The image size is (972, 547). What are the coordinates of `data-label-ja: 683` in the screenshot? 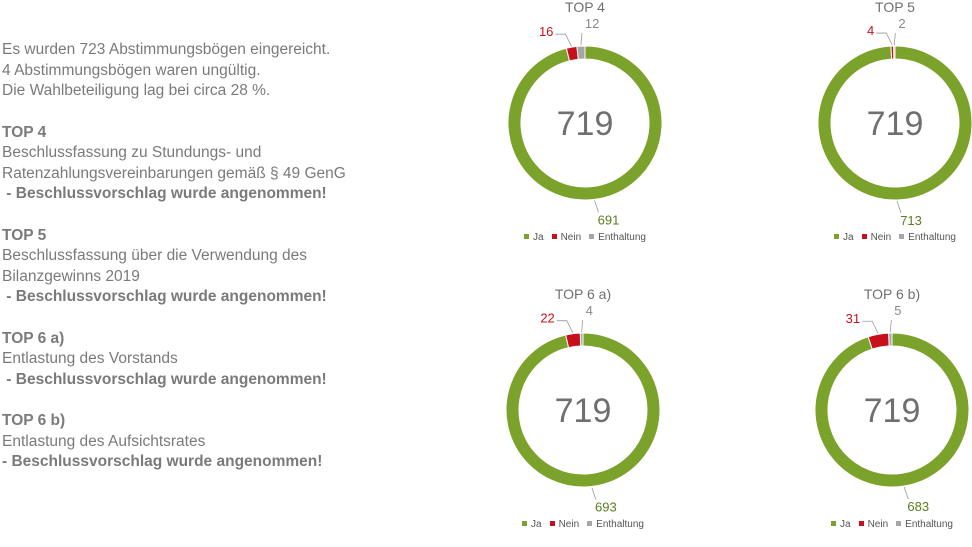 It's located at (918, 506).